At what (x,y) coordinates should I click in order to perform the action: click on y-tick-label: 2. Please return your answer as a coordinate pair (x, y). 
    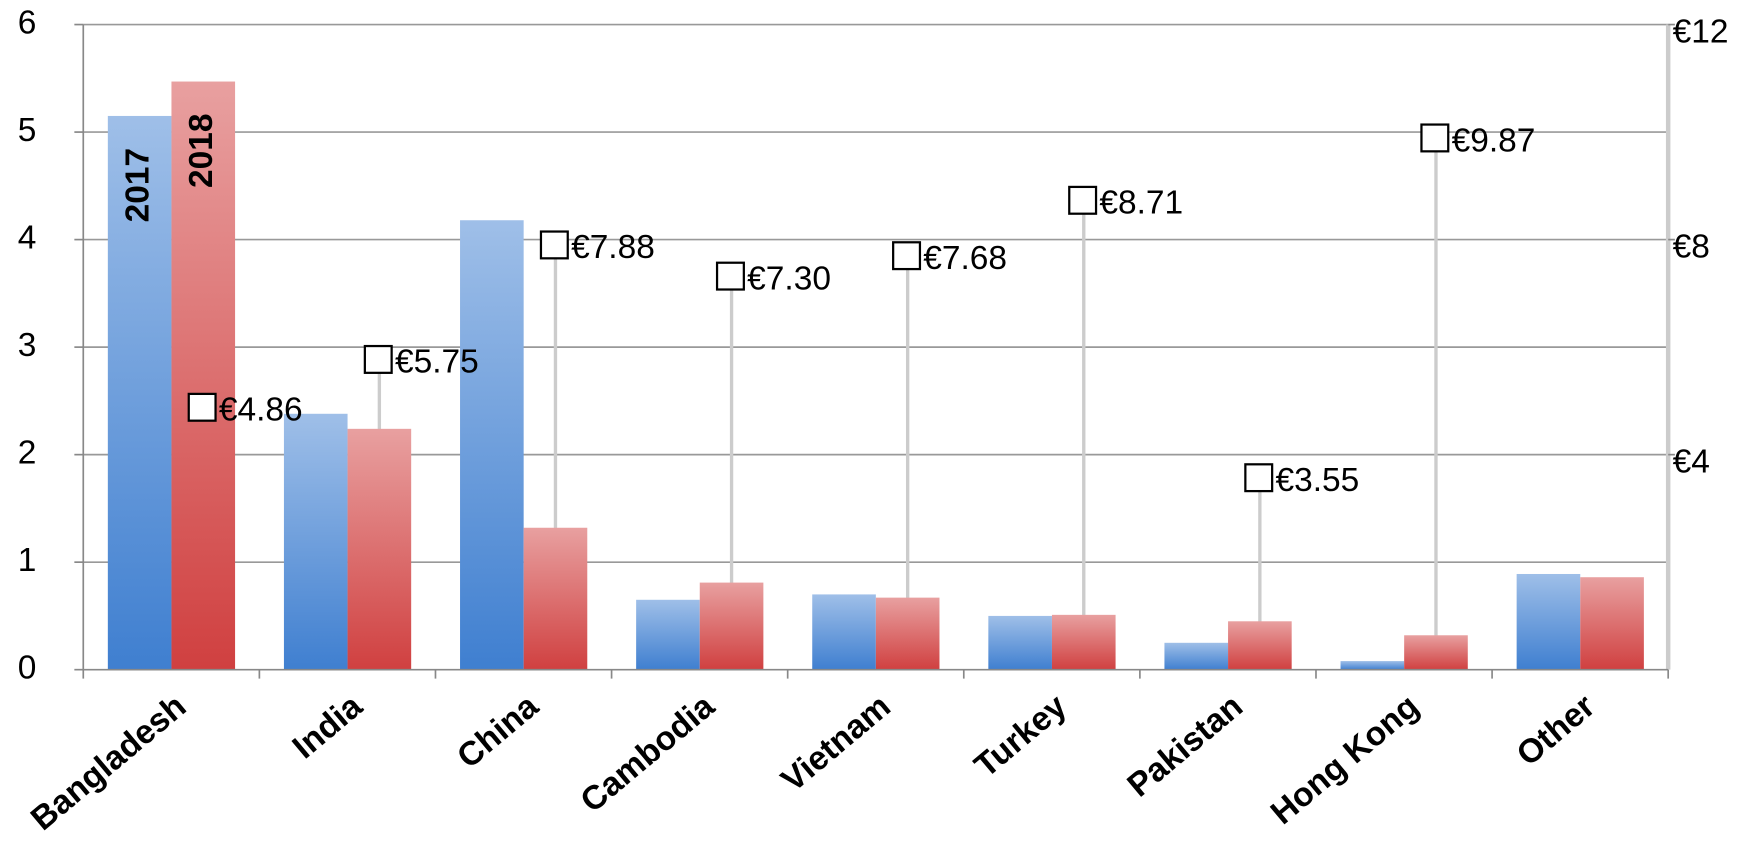
    Looking at the image, I should click on (27, 452).